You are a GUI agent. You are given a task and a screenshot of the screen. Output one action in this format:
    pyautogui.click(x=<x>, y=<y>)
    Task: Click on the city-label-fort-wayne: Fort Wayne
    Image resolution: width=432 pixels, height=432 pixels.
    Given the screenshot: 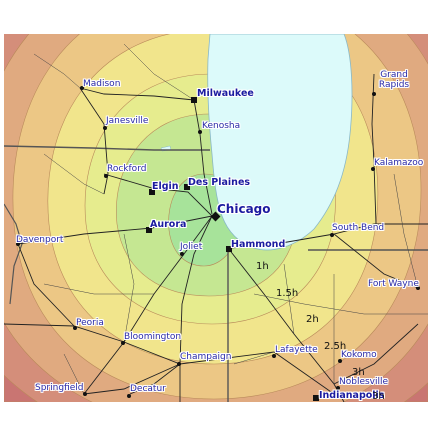 What is the action you would take?
    pyautogui.click(x=393, y=284)
    